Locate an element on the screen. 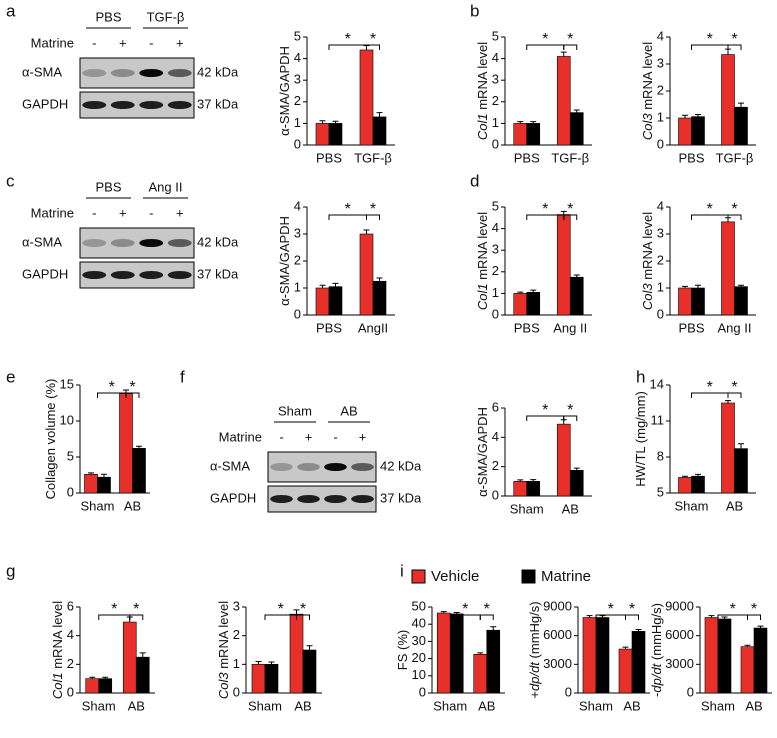 The image size is (777, 738). blot-row-name: α-SMA is located at coordinates (42, 241).